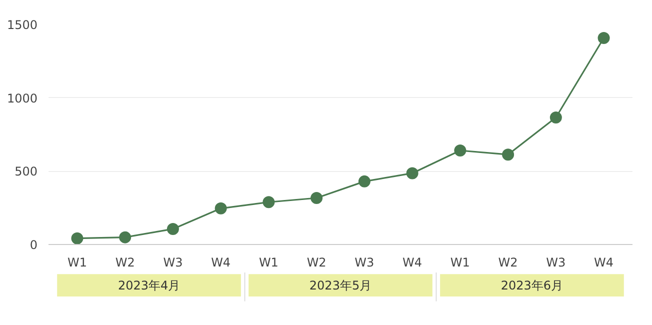  What do you see at coordinates (26, 171) in the screenshot?
I see `y-tick-label: 500` at bounding box center [26, 171].